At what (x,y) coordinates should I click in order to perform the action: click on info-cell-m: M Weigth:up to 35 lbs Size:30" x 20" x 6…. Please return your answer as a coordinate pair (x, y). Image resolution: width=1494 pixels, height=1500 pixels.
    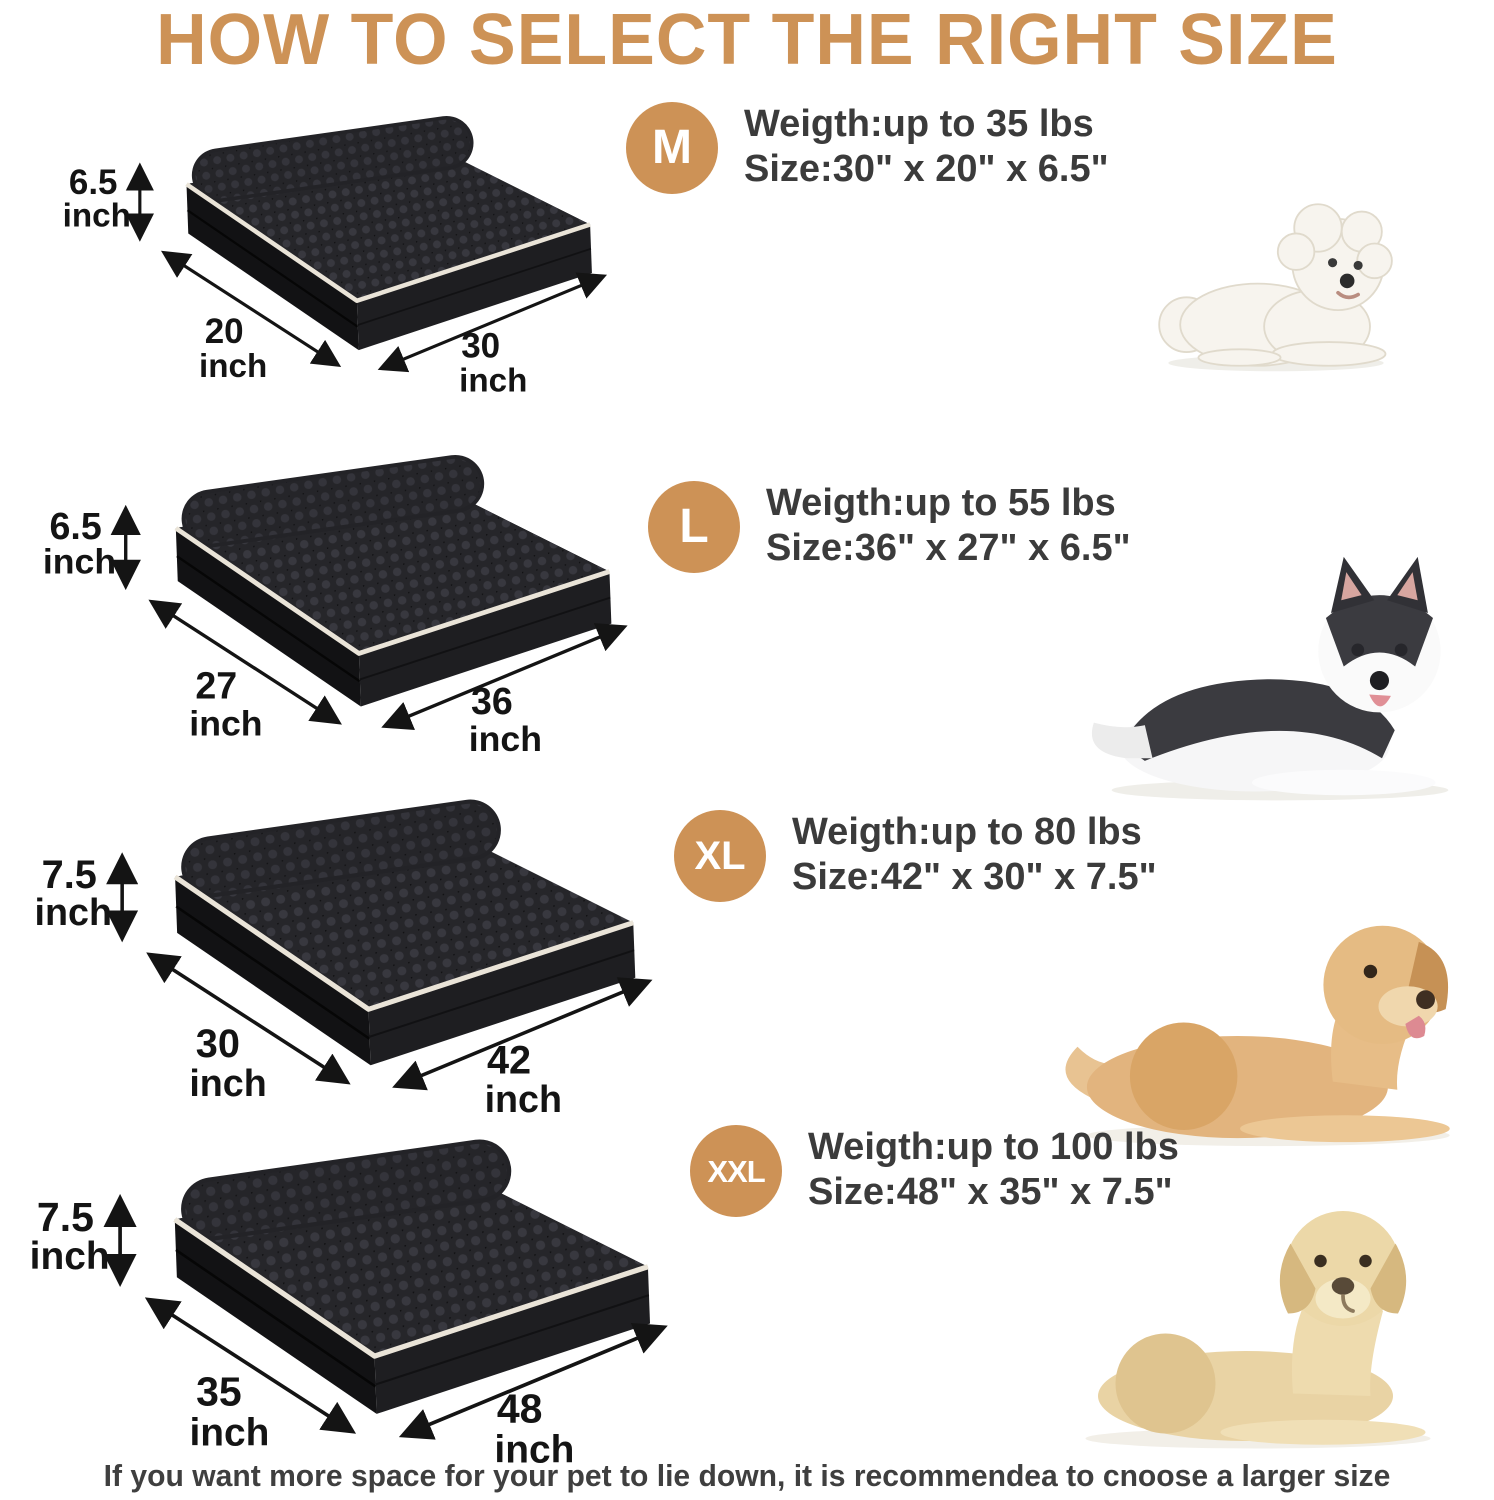
    Looking at the image, I should click on (1057, 227).